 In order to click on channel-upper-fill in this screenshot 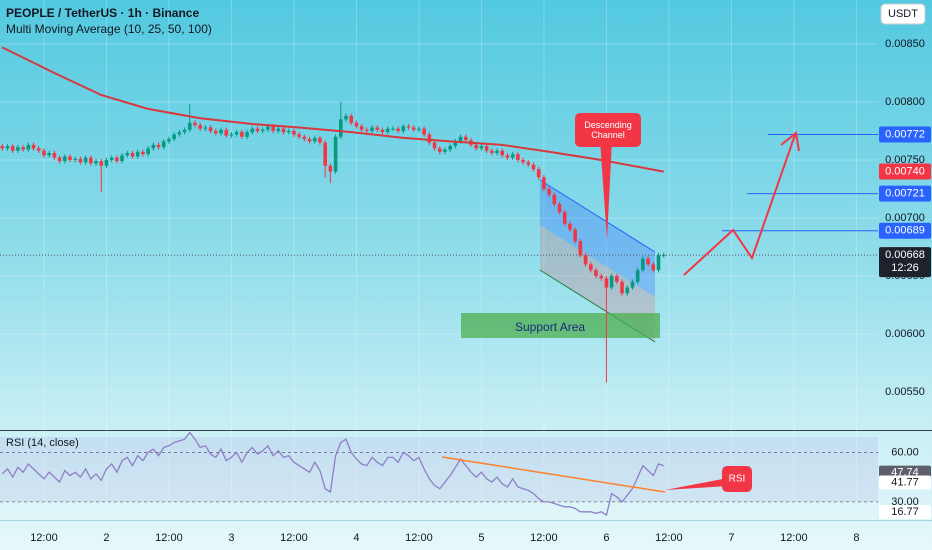, I will do `click(597, 238)`.